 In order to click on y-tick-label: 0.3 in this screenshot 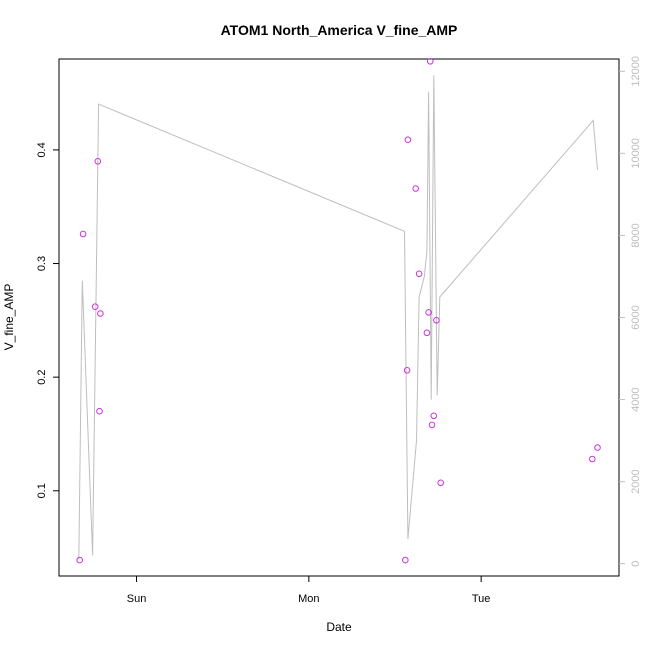, I will do `click(42, 263)`.